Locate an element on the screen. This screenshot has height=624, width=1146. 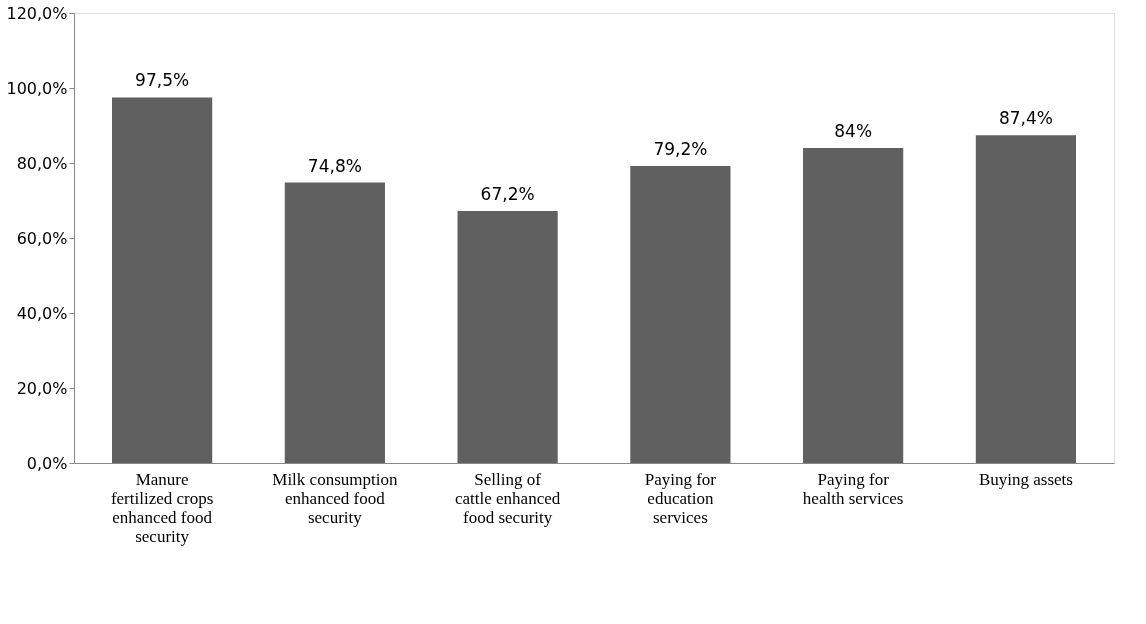
data-label: 84% is located at coordinates (853, 131).